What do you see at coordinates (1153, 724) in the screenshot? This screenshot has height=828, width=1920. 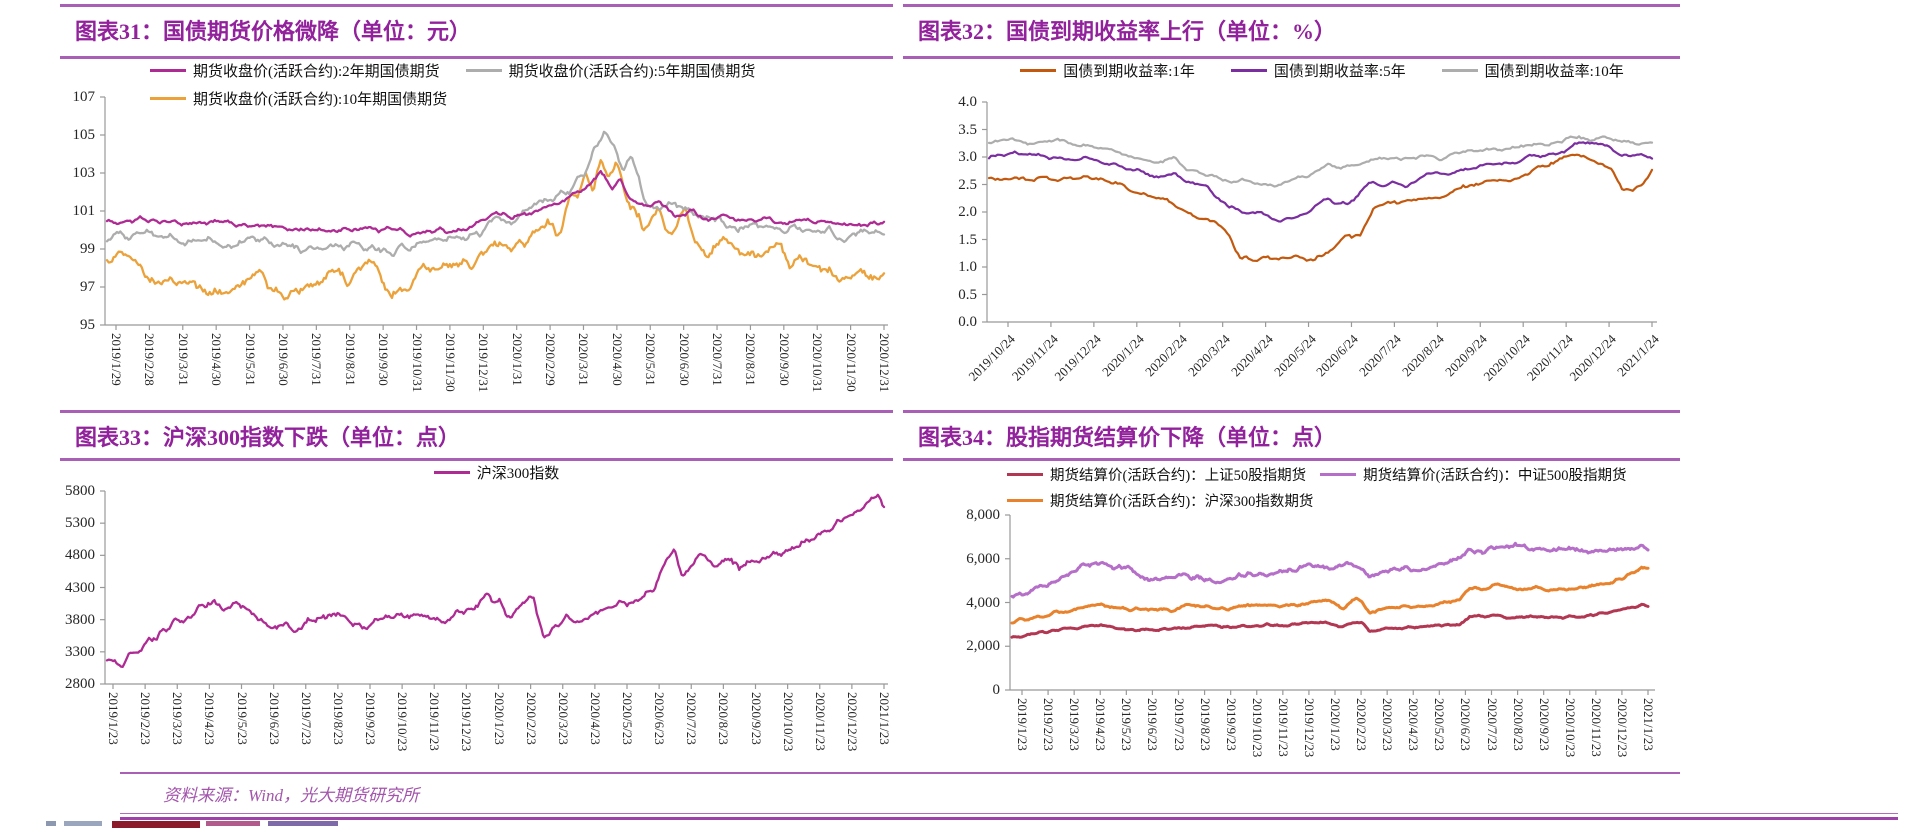 I see `x-tick-label: 2019/6/23` at bounding box center [1153, 724].